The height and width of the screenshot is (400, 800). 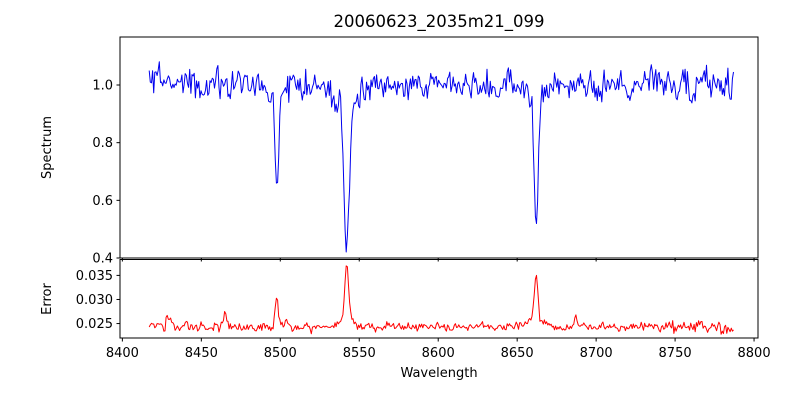 I want to click on x-tick-label: 8800, so click(x=754, y=353).